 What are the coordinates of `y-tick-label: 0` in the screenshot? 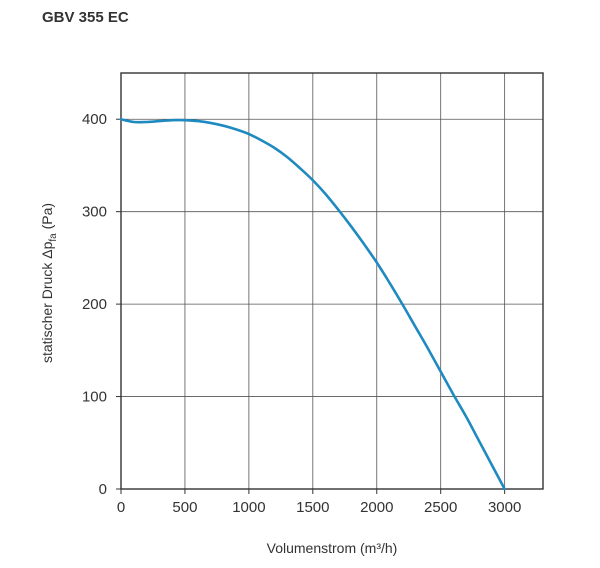 It's located at (103, 489).